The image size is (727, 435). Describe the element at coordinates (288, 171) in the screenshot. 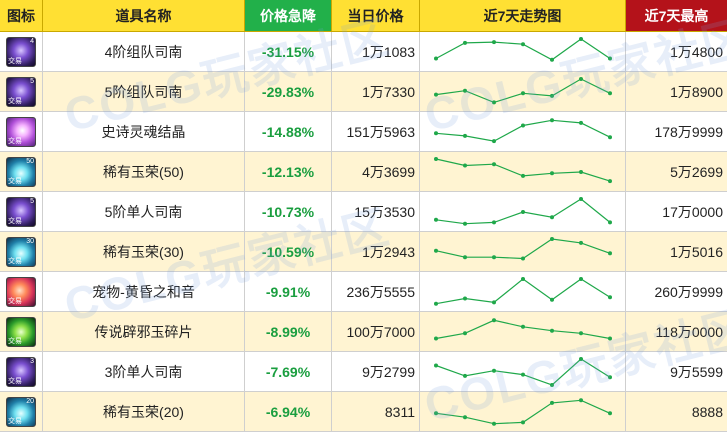

I see `price-drop: -12.13%` at that location.